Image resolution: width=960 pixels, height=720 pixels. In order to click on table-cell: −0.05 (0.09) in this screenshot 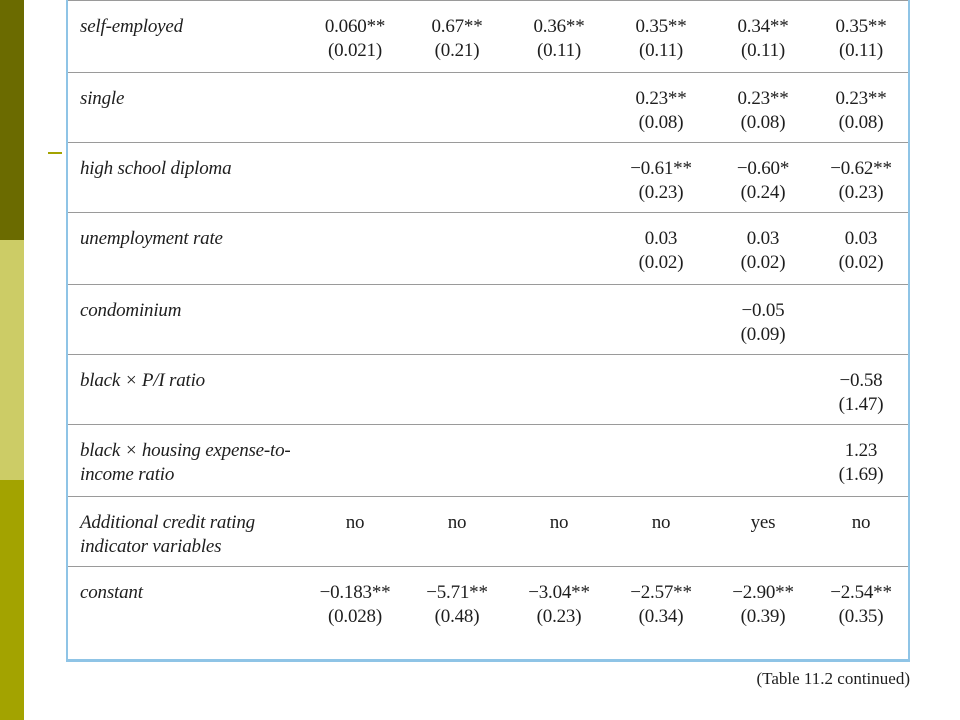, I will do `click(763, 319)`.